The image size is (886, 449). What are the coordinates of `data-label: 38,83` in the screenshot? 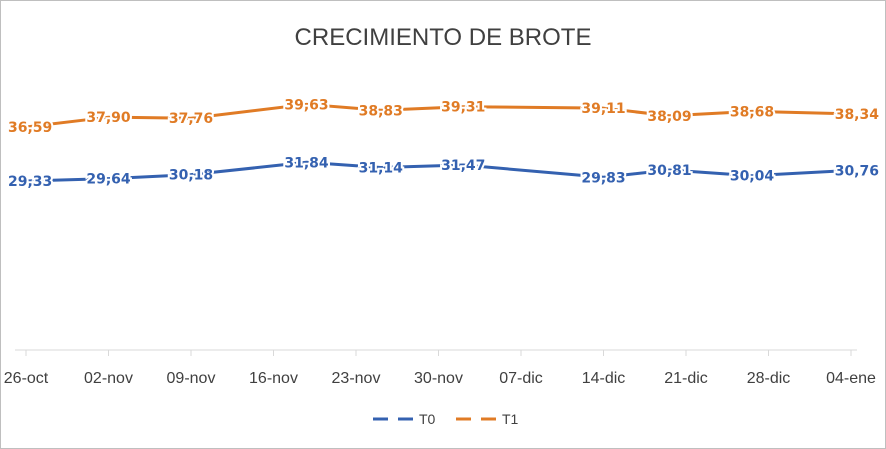 It's located at (381, 111).